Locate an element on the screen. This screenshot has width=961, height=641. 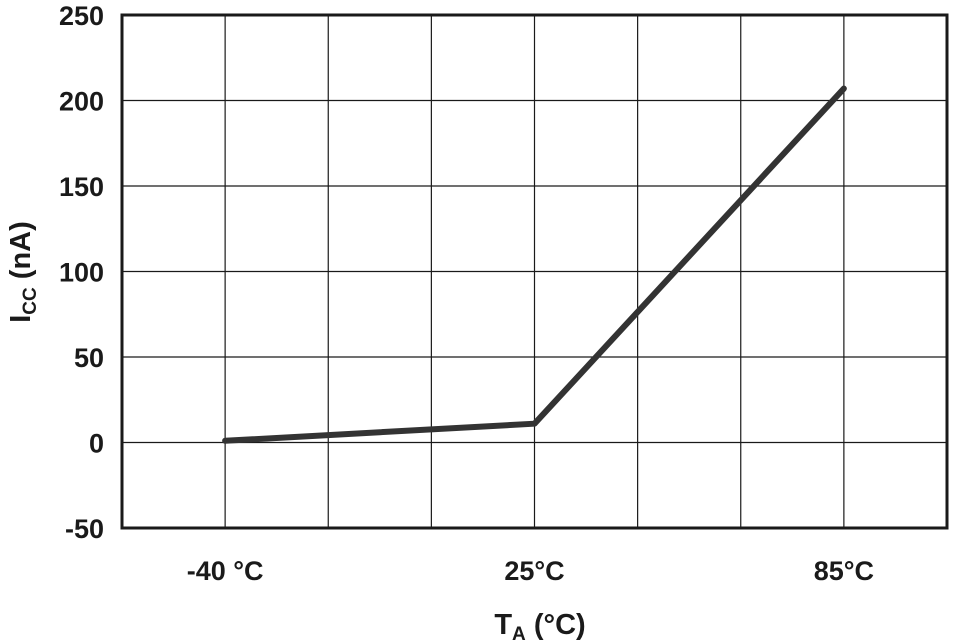
y-tick-label: -50 is located at coordinates (84, 529).